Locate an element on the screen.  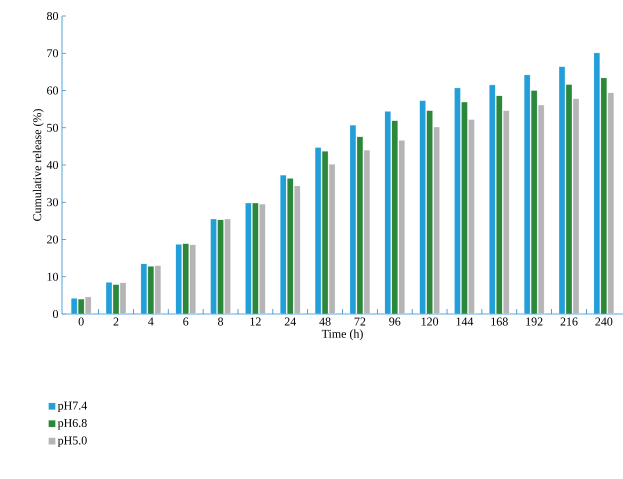
x-tick-label: 8 is located at coordinates (221, 322).